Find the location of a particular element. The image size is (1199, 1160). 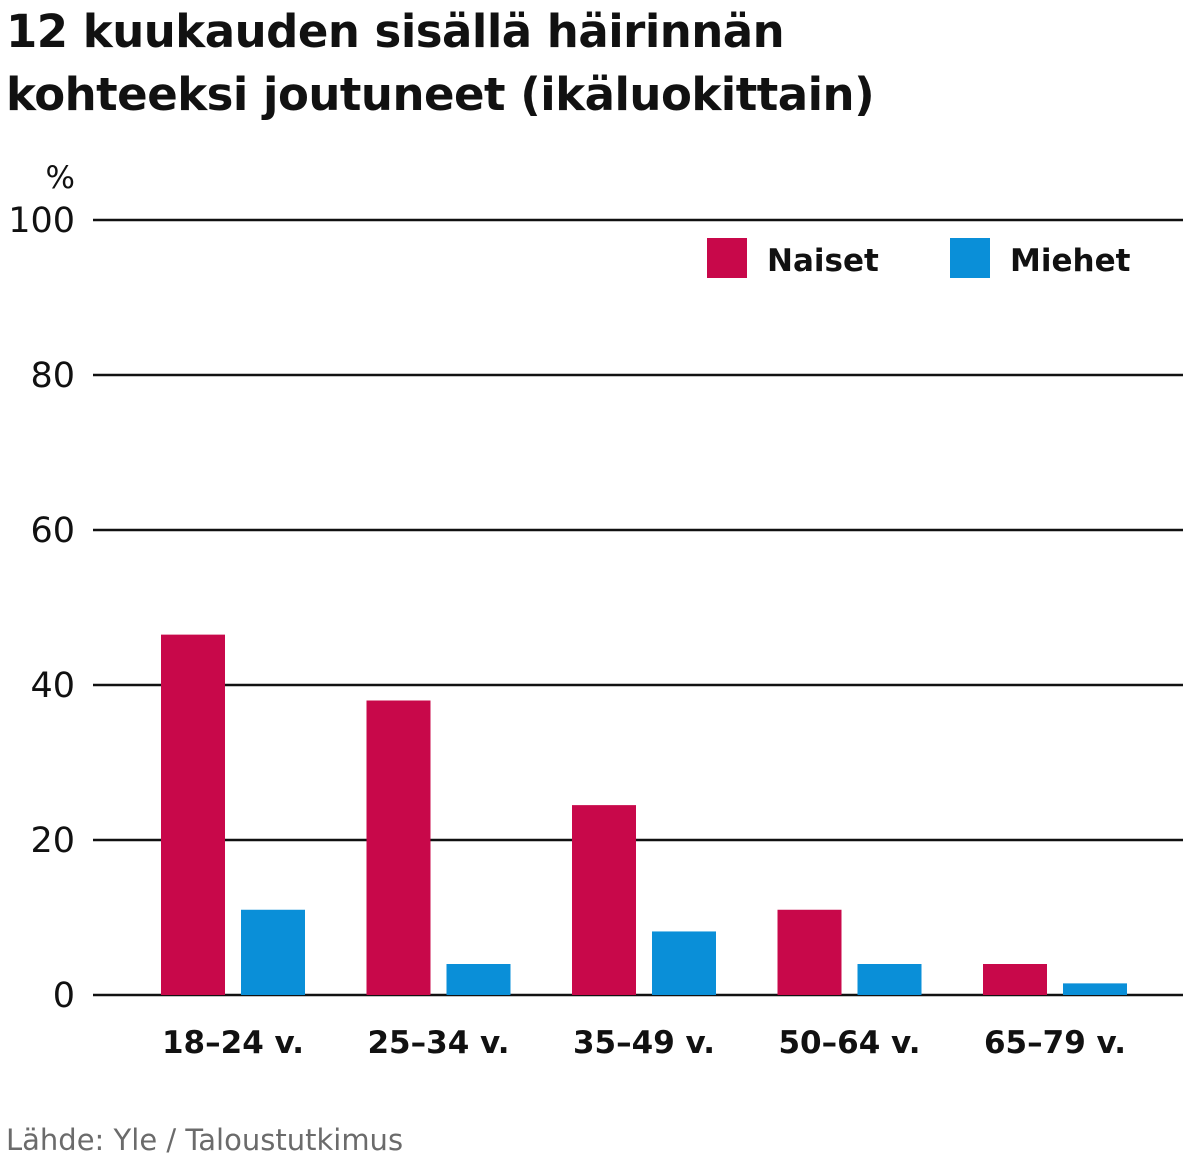

x-category-label: 35–49 v. is located at coordinates (644, 1043).